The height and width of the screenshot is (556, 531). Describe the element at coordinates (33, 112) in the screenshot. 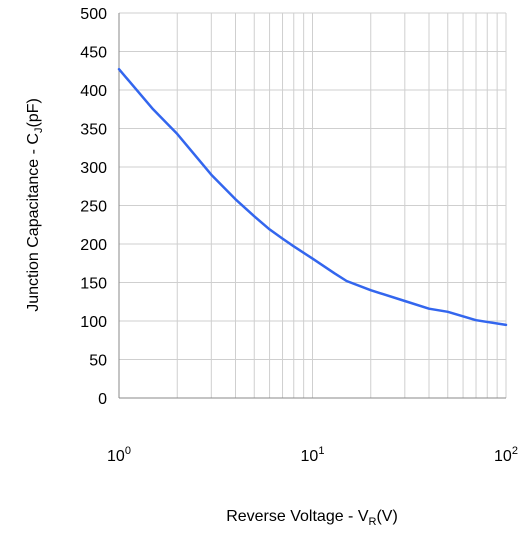

I see `y-axis-title-unit: (pF)` at that location.